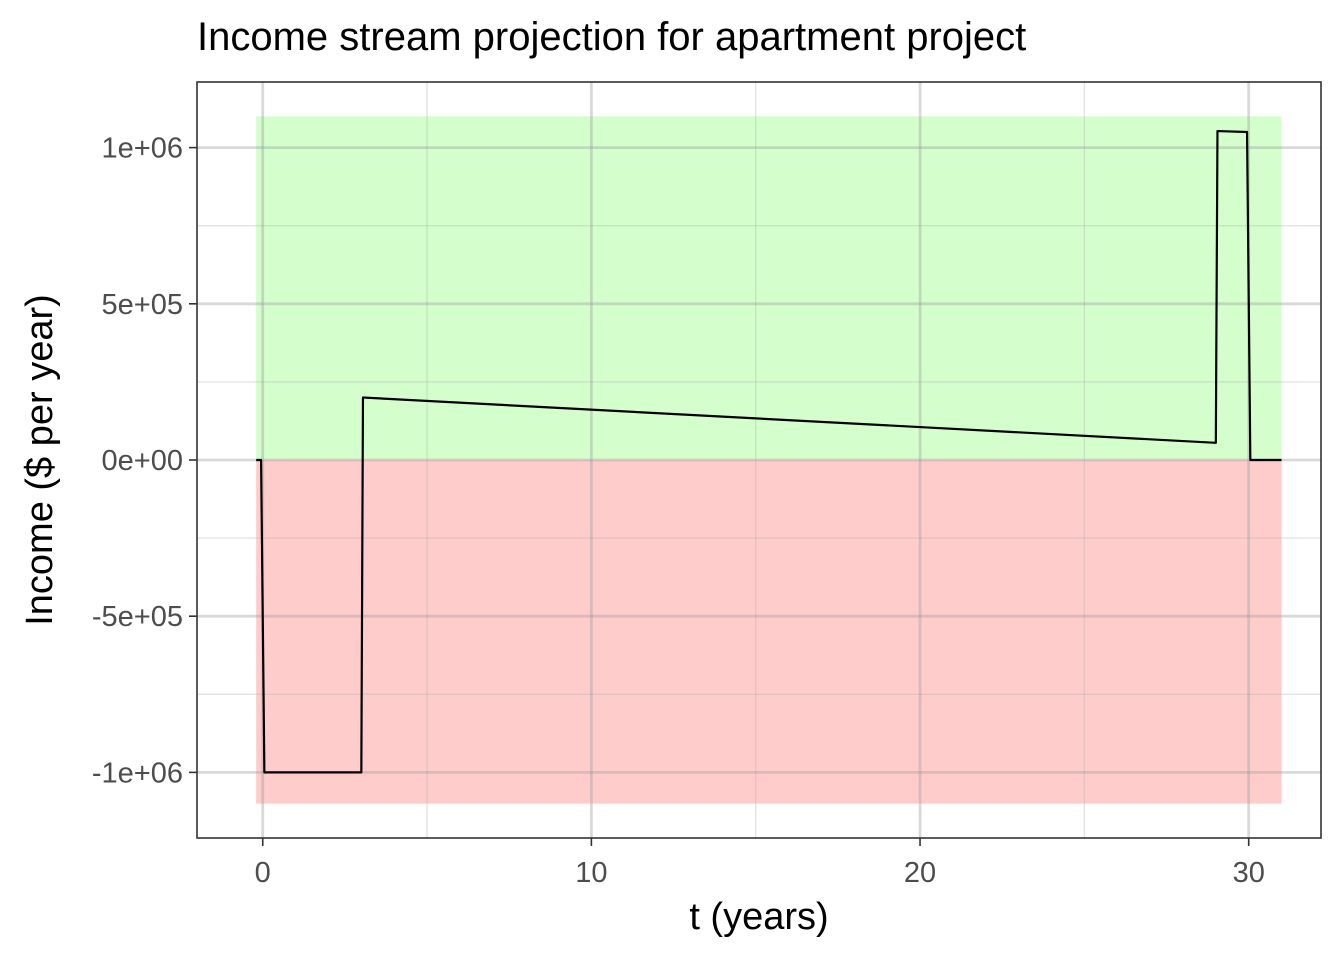  What do you see at coordinates (591, 873) in the screenshot?
I see `x-tick-label: 10` at bounding box center [591, 873].